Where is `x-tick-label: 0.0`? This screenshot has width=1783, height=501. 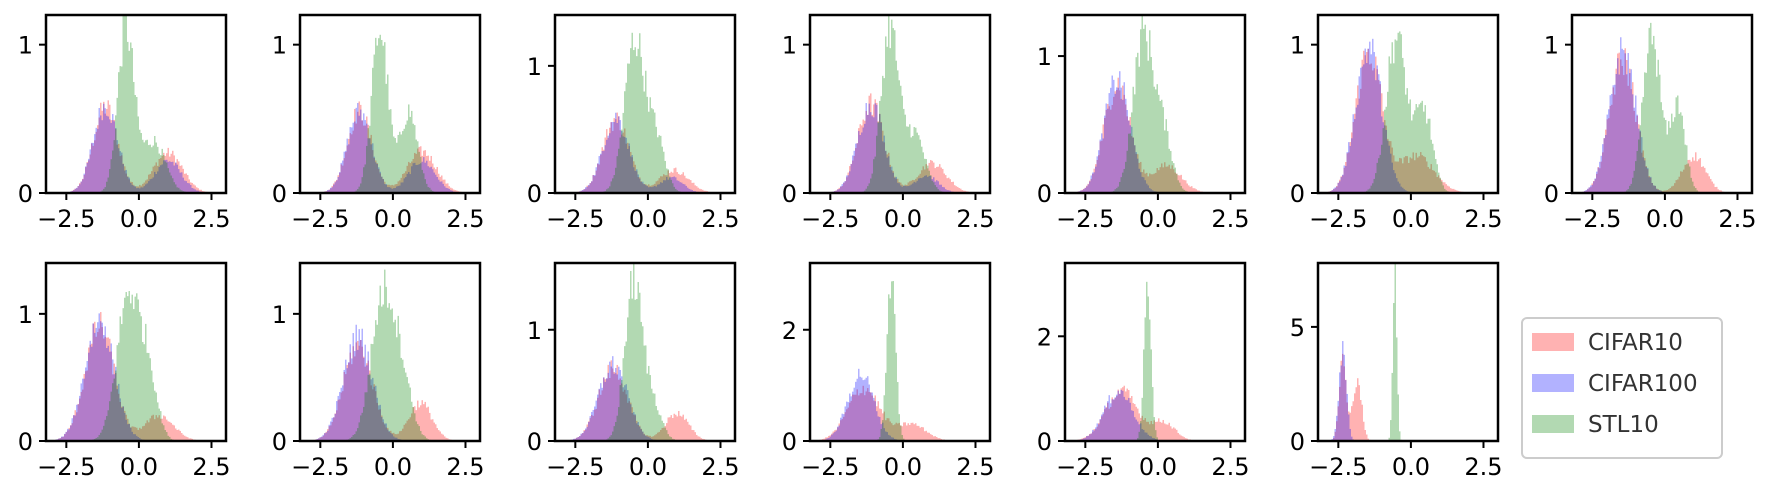
x-tick-label: 0.0 is located at coordinates (648, 467).